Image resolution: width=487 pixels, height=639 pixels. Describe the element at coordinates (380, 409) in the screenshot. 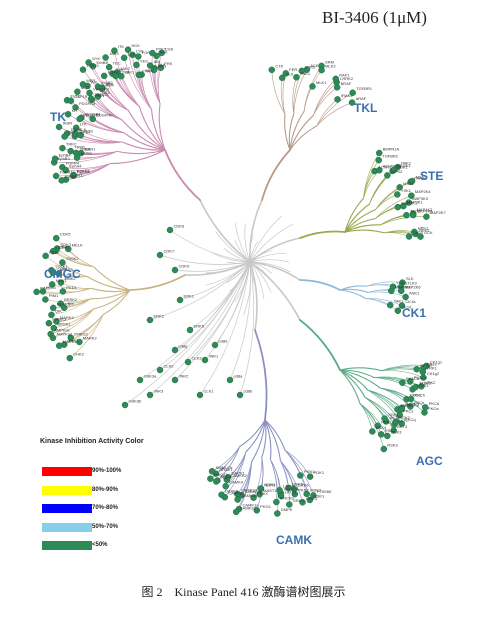

I see `twig-agc` at that location.